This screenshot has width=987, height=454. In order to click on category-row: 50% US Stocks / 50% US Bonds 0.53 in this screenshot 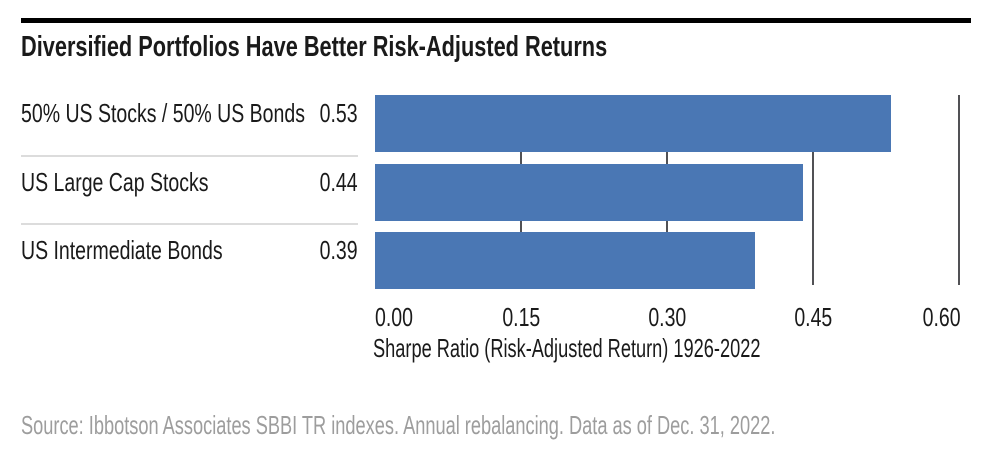, I will do `click(189, 113)`.